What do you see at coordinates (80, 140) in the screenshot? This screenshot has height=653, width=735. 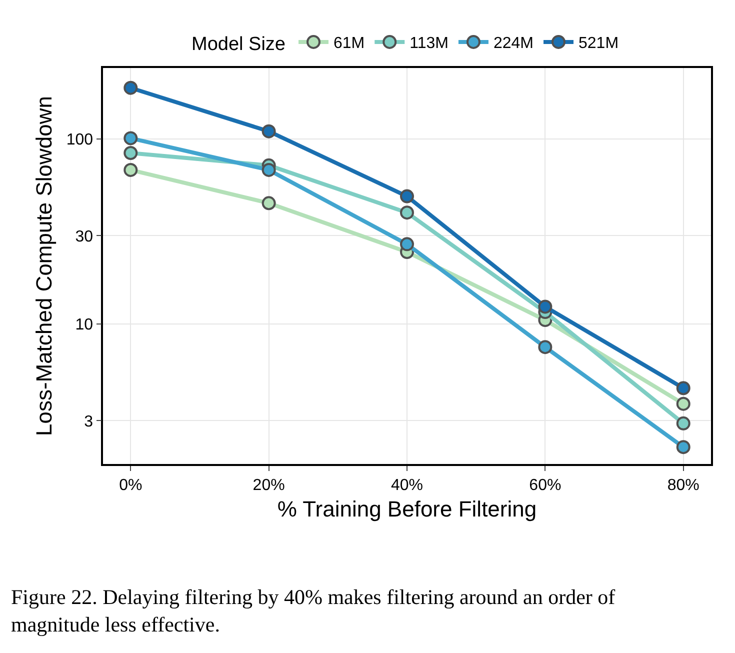 I see `y-tick-label: 100` at bounding box center [80, 140].